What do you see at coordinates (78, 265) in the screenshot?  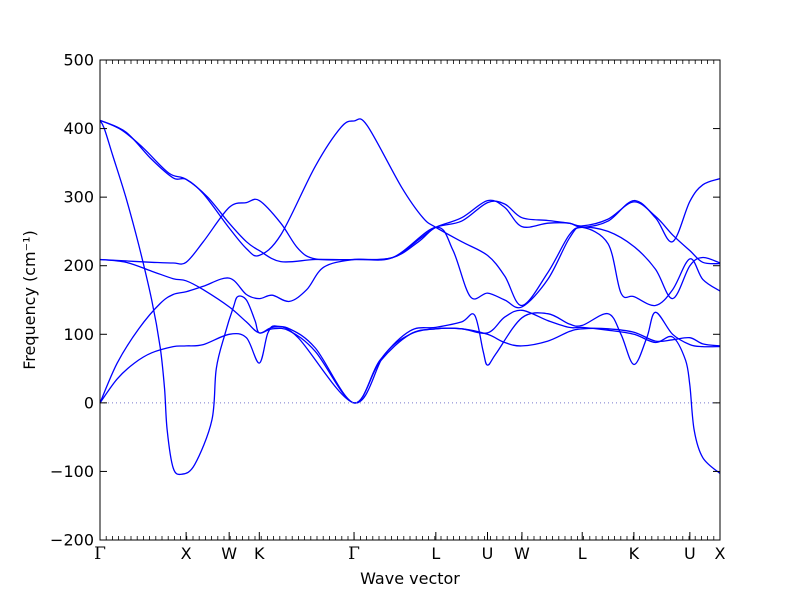 I see `y-tick-label: 200` at bounding box center [78, 265].